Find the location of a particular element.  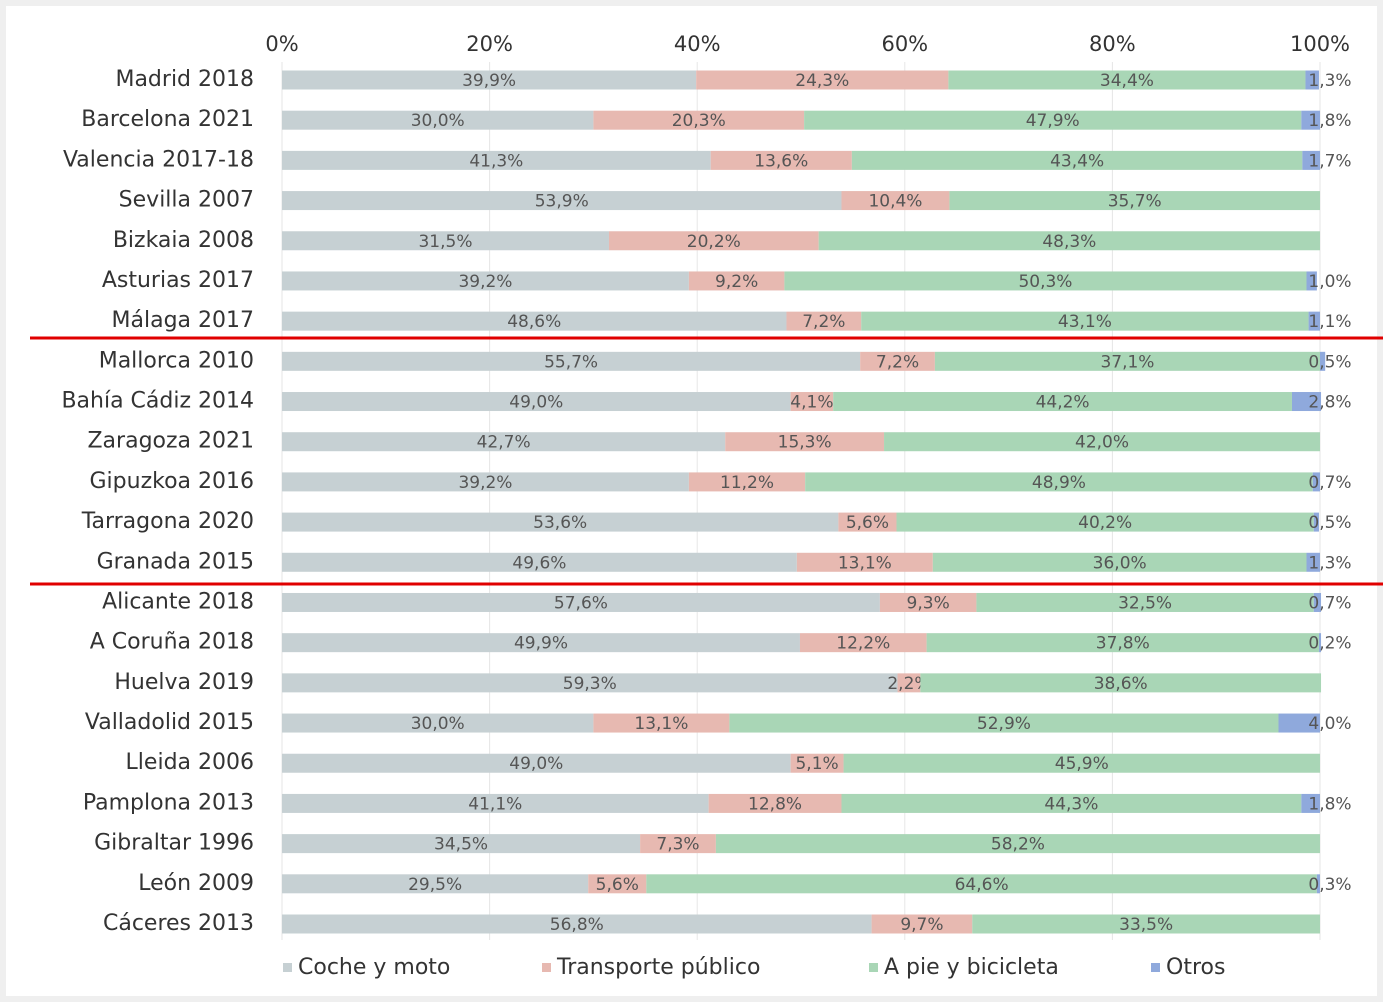

data-label: 53,9% is located at coordinates (562, 202).